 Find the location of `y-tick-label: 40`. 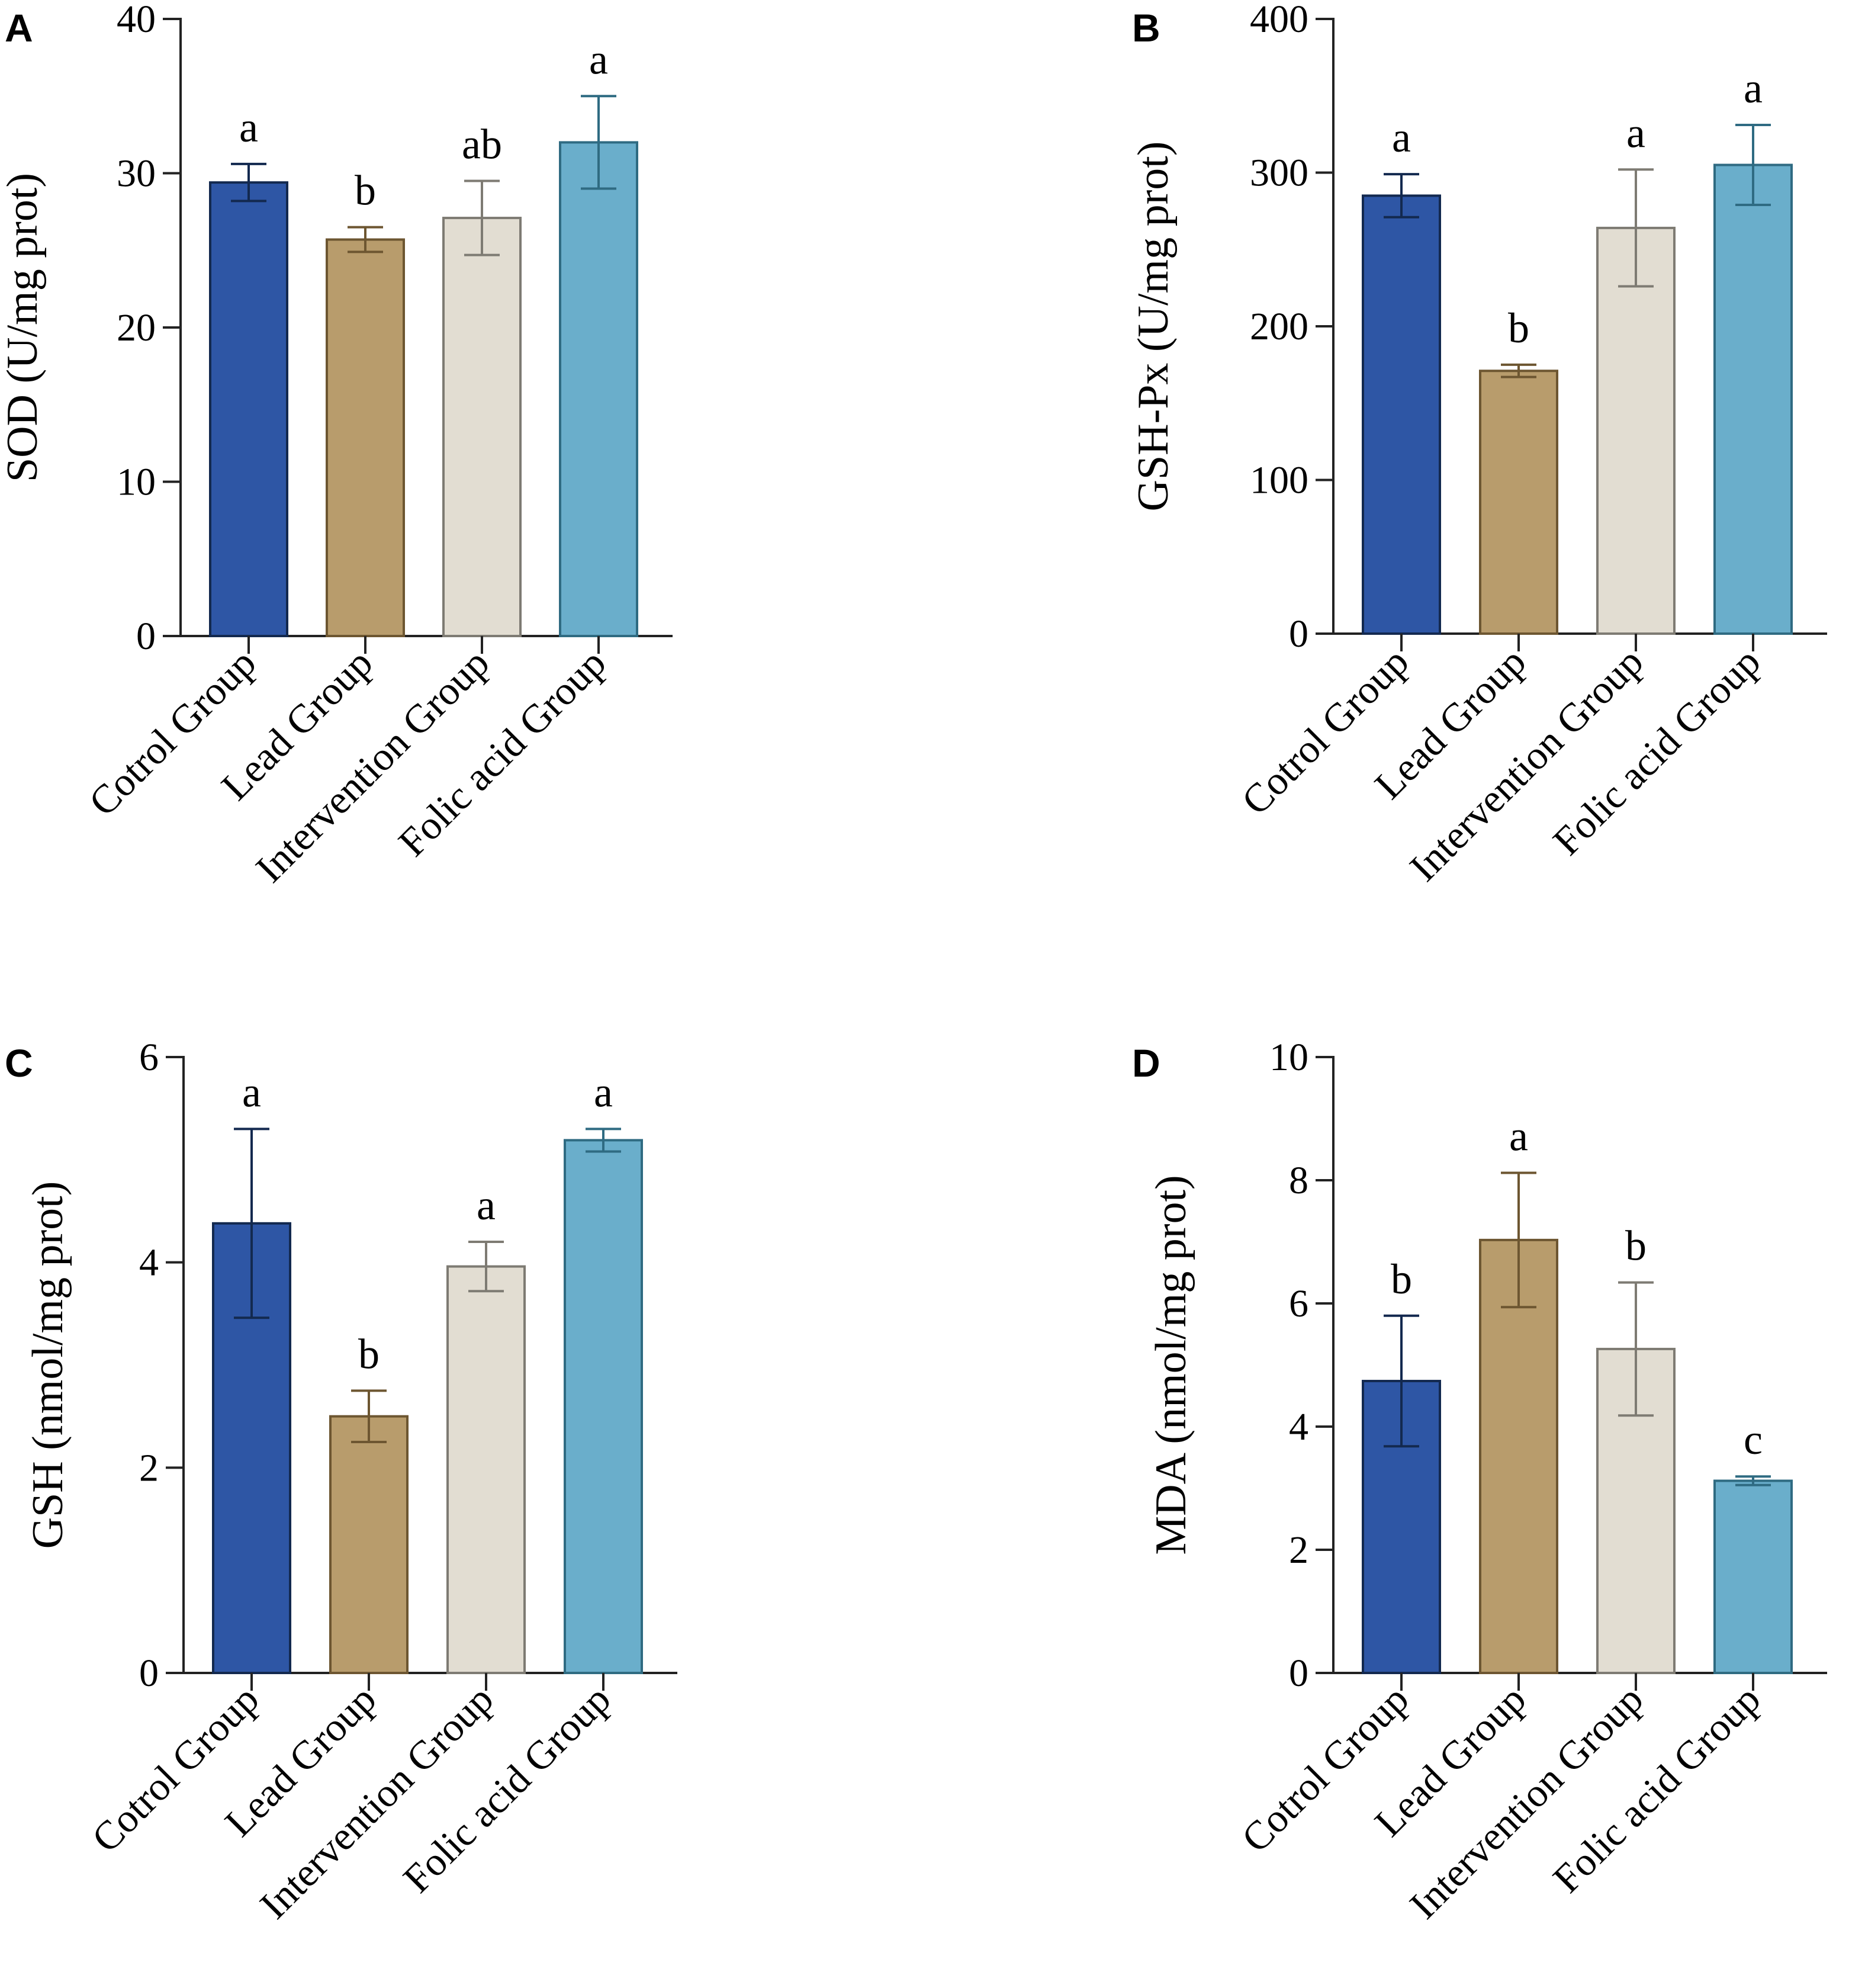

y-tick-label: 40 is located at coordinates (136, 20).